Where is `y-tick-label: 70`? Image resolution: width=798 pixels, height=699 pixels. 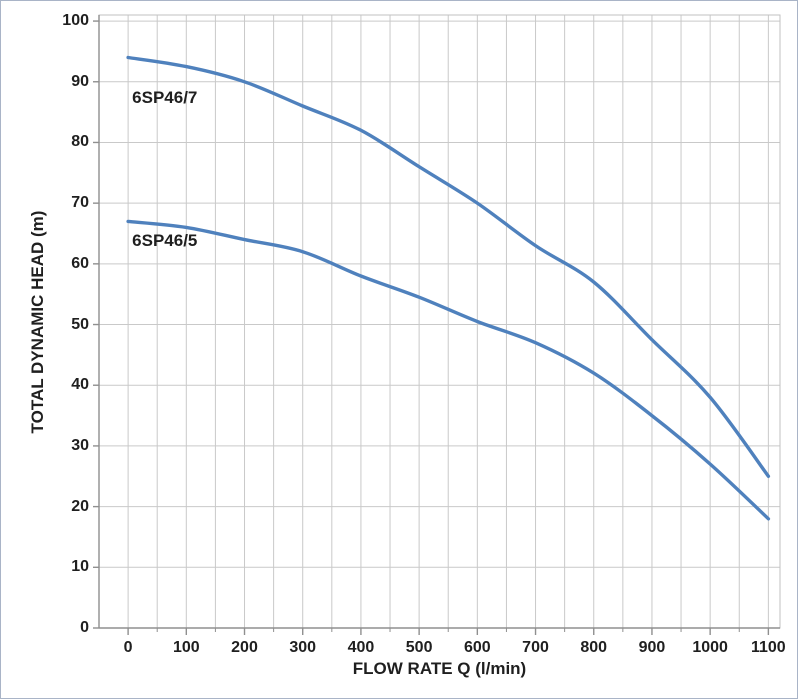
y-tick-label: 70 is located at coordinates (80, 203).